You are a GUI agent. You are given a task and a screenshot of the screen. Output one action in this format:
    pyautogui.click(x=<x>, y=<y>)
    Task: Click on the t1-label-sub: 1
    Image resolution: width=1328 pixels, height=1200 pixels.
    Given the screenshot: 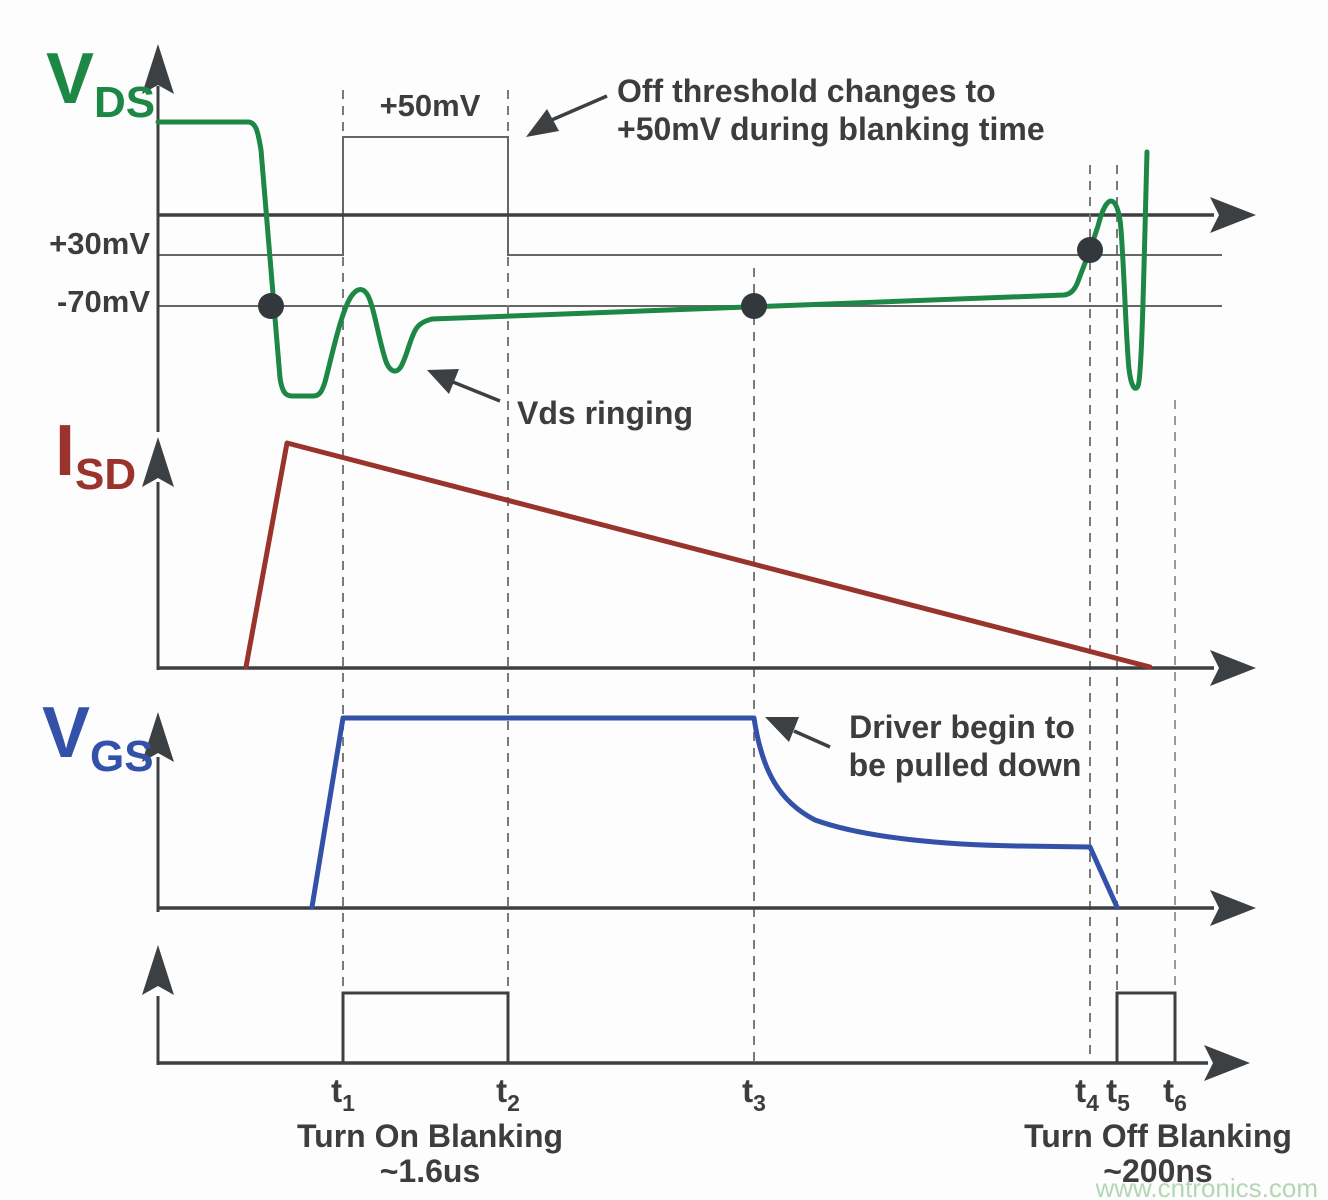 What is the action you would take?
    pyautogui.click(x=348, y=1103)
    